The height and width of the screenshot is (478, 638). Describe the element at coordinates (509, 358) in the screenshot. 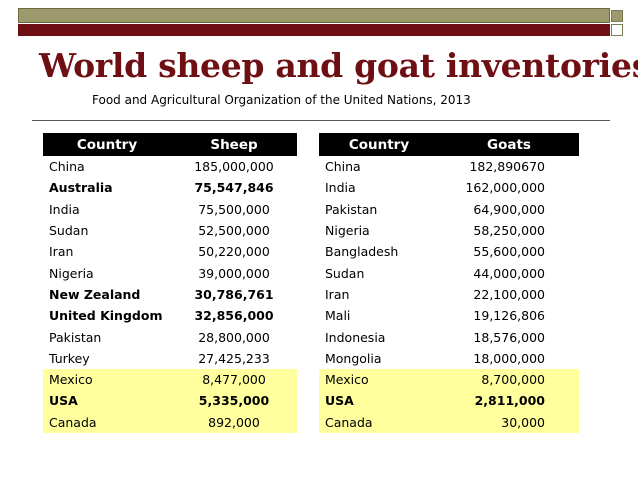

I see `goat-value-cell: 18,000,000` at that location.